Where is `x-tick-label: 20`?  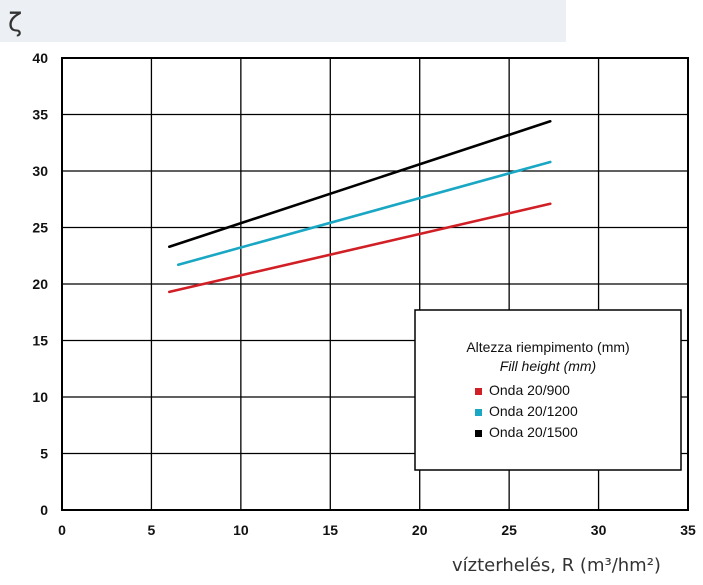
x-tick-label: 20 is located at coordinates (420, 530).